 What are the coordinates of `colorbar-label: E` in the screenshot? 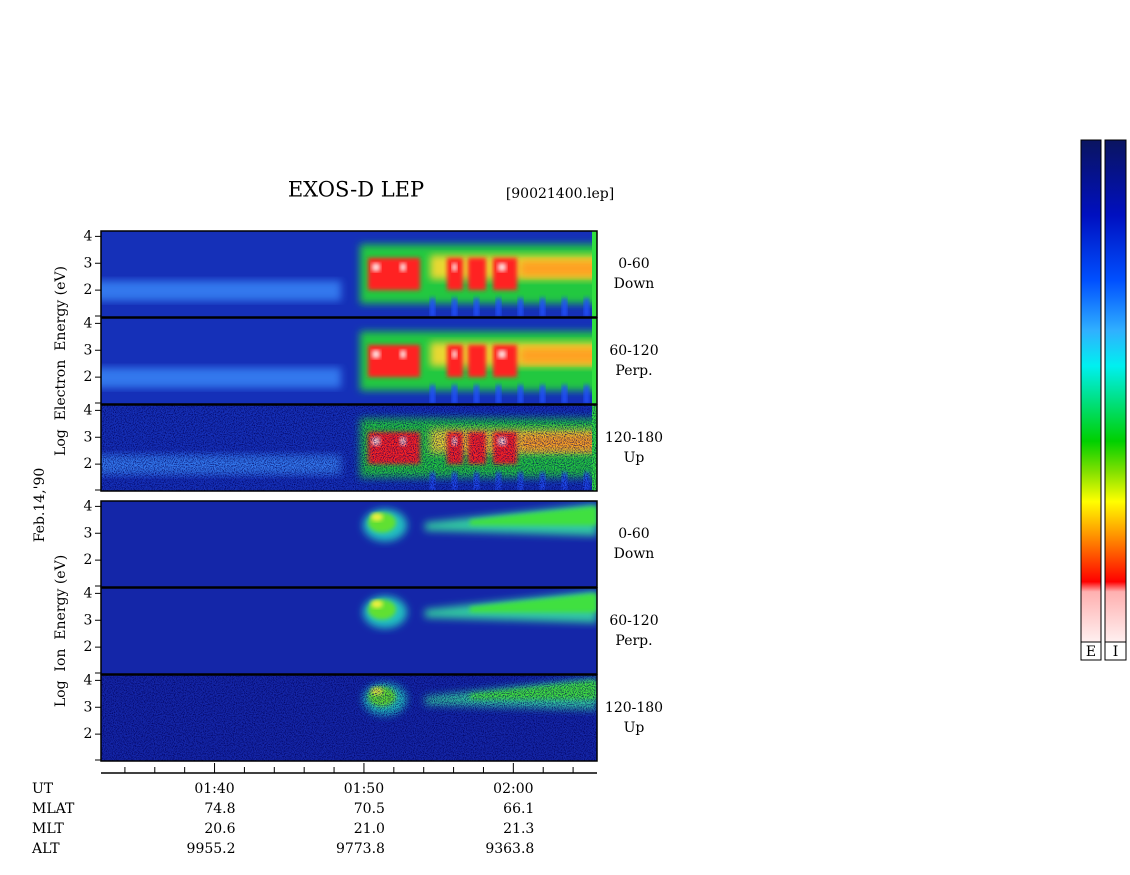 It's located at (1091, 652).